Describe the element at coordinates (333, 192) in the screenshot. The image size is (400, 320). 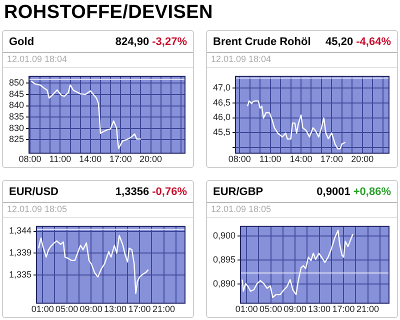
I see `text: 0,9001` at that location.